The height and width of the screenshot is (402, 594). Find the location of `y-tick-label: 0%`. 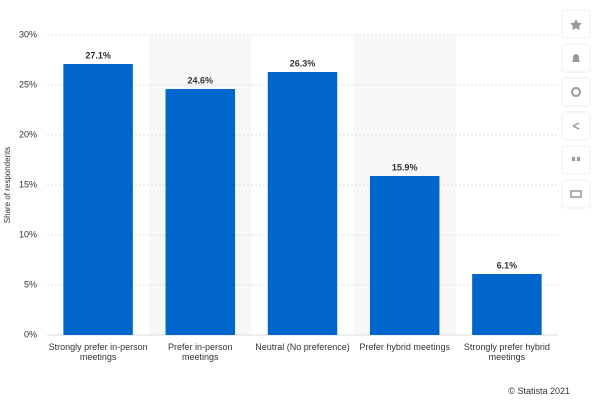

y-tick-label: 0% is located at coordinates (30, 334).